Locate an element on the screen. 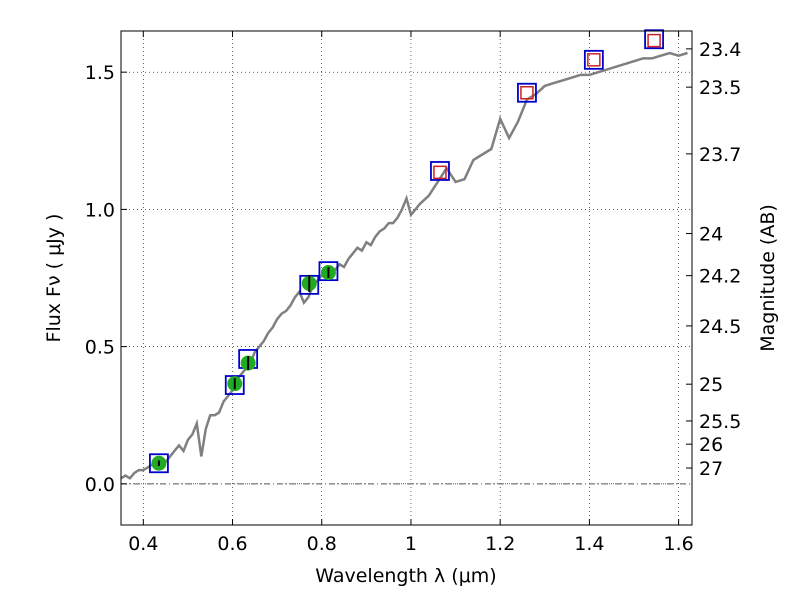 The height and width of the screenshot is (600, 800). magnitude-tick-label: 23.5 is located at coordinates (720, 88).